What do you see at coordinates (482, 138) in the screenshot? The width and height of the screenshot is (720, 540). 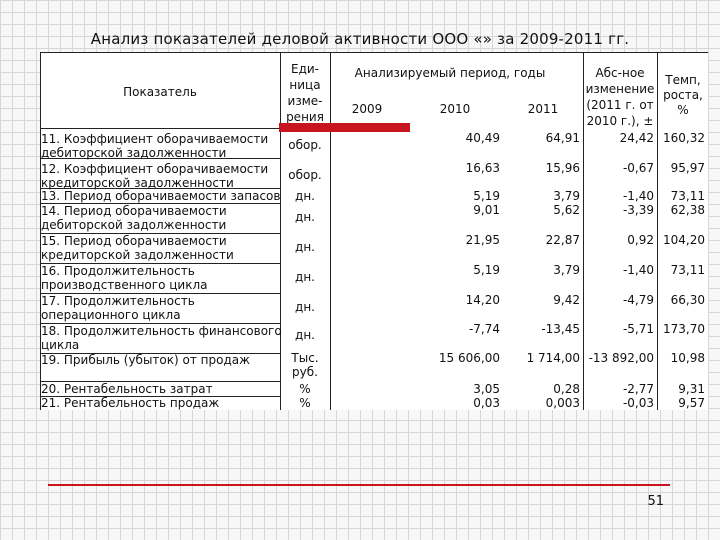 I see `cell-2010: 40,49` at bounding box center [482, 138].